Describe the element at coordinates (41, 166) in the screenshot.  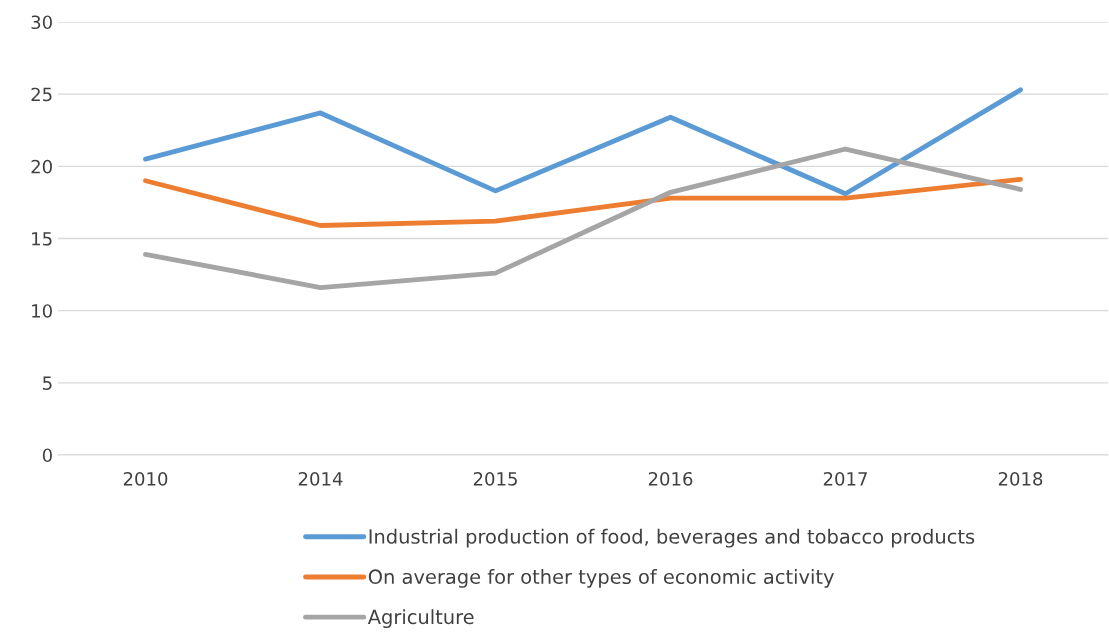
I see `y-tick-label: 20` at that location.